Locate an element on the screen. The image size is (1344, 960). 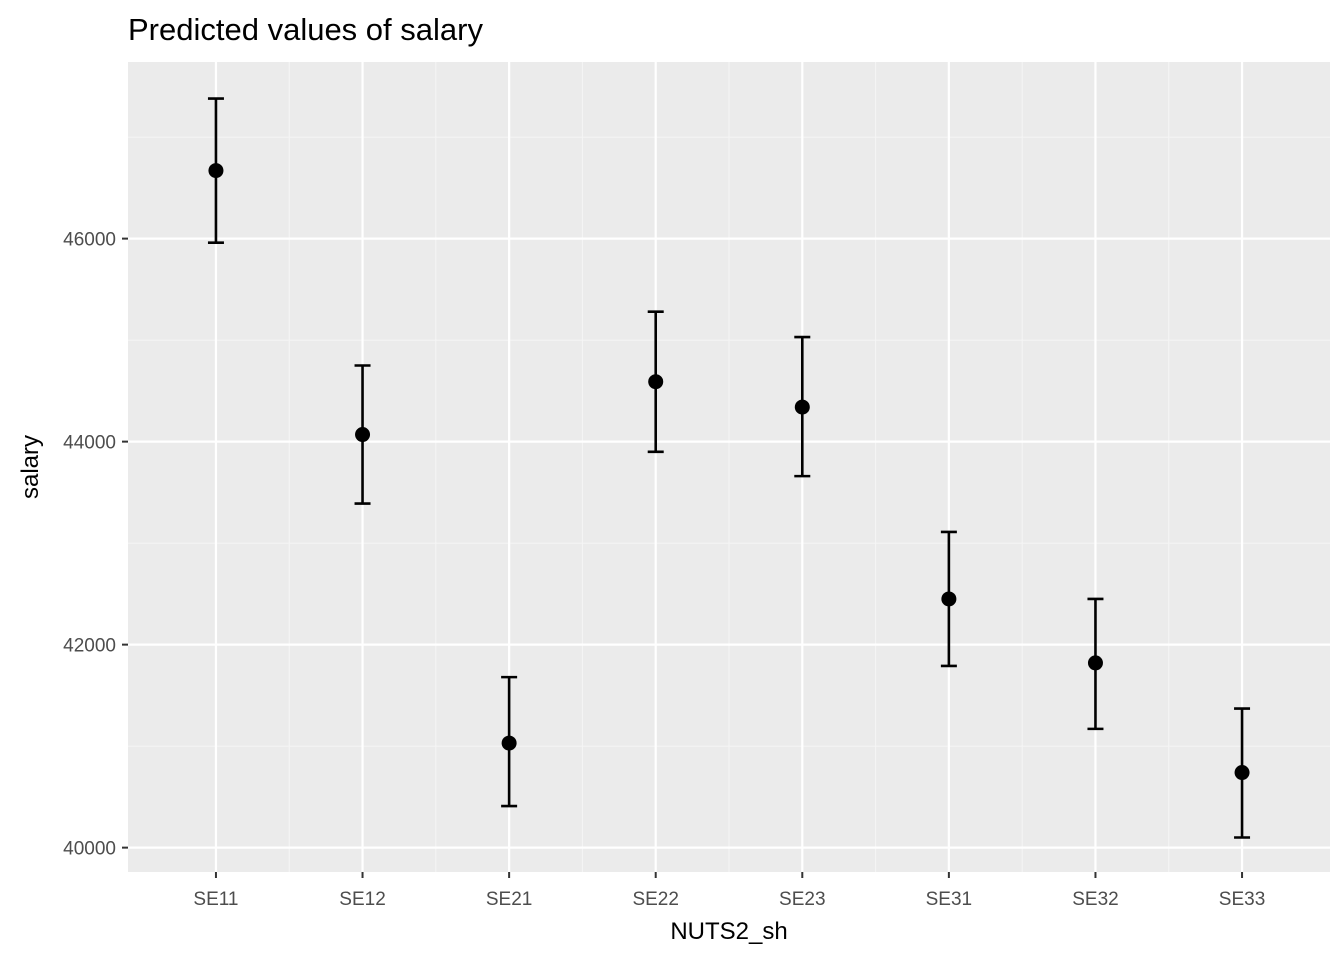
data-point-se23 is located at coordinates (802, 407).